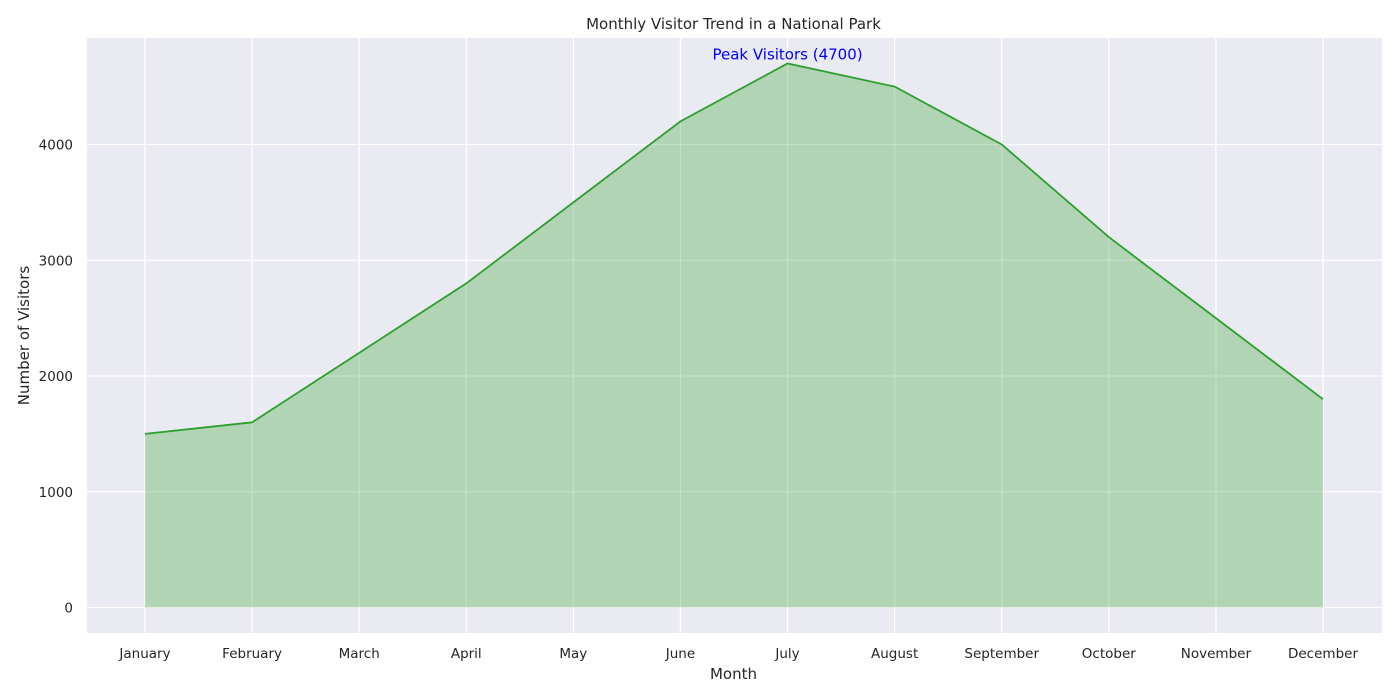 Image resolution: width=1400 pixels, height=700 pixels. Describe the element at coordinates (894, 654) in the screenshot. I see `x-tick-label: August` at that location.